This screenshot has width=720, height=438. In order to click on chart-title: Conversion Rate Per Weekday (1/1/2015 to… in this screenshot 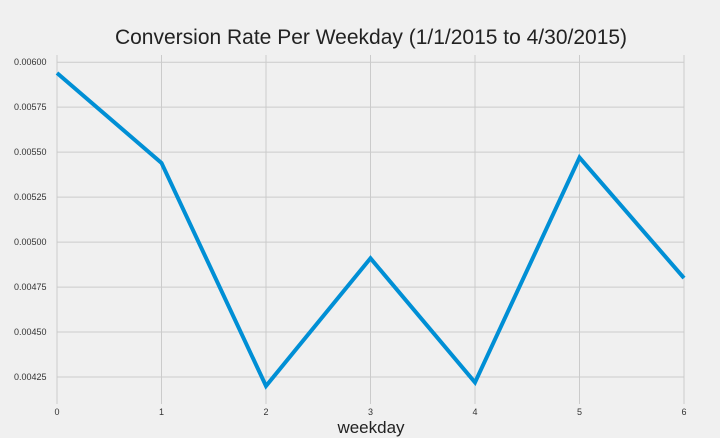, I will do `click(371, 37)`.